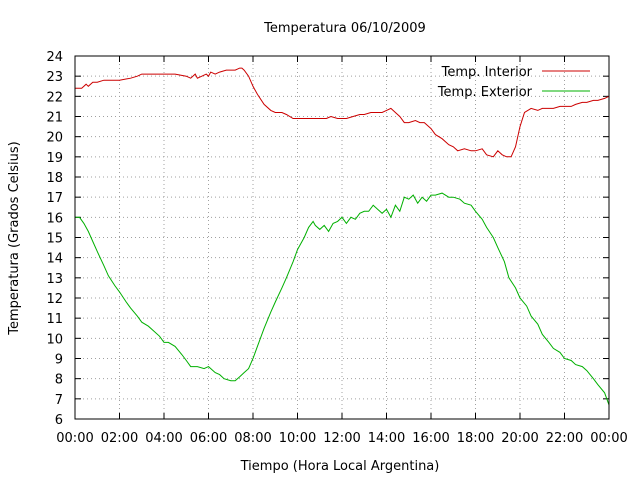 The height and width of the screenshot is (480, 640). I want to click on x-tick-label: 02:00, so click(119, 438).